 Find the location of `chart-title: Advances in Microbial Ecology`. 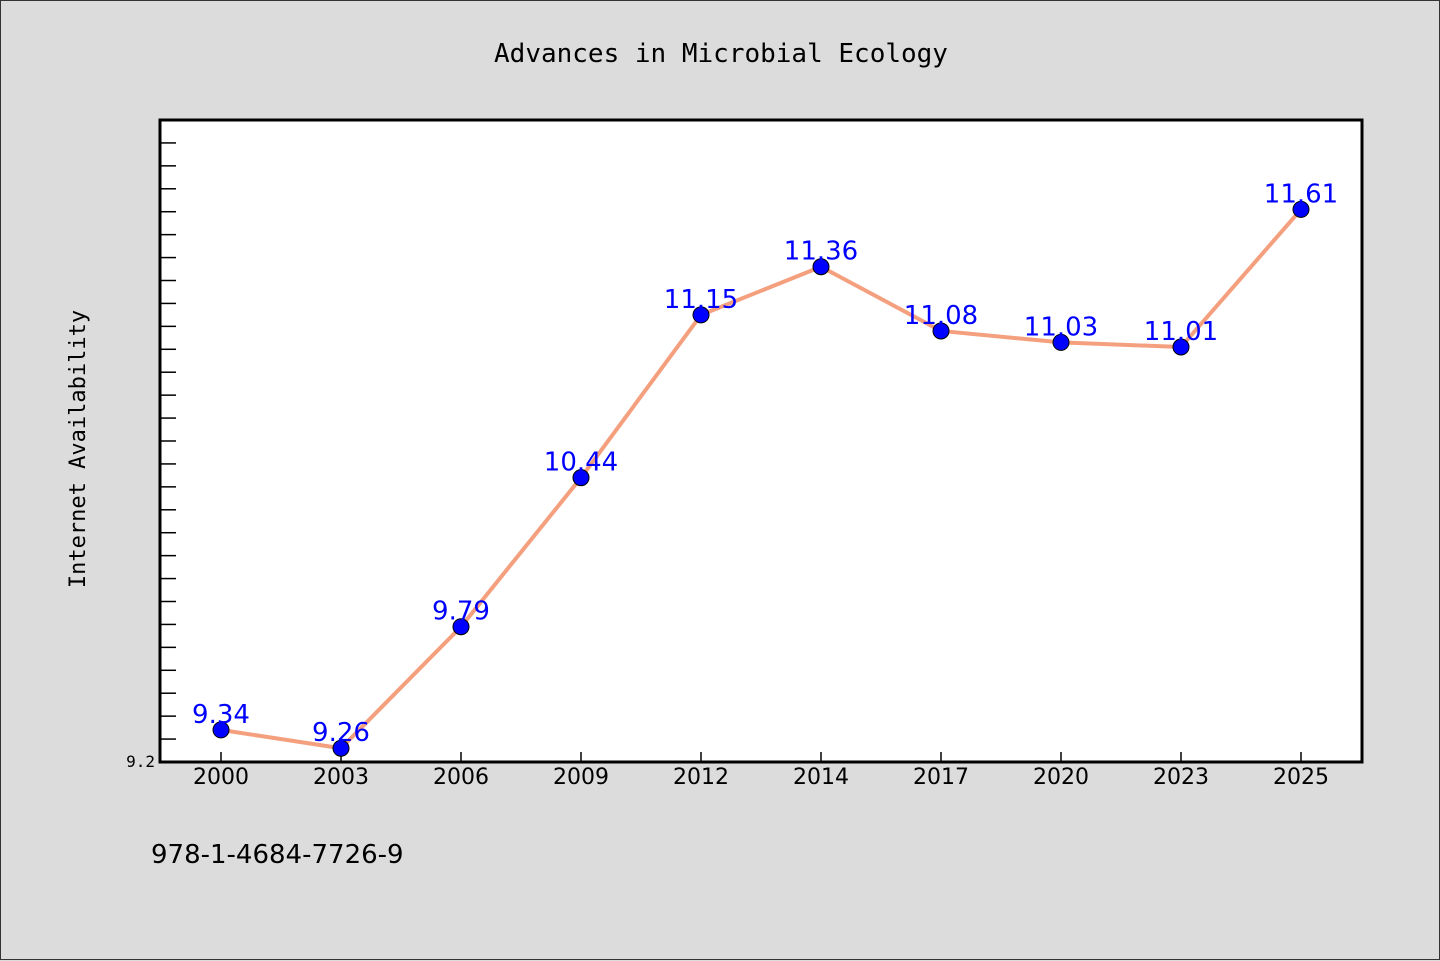

chart-title: Advances in Microbial Ecology is located at coordinates (721, 54).